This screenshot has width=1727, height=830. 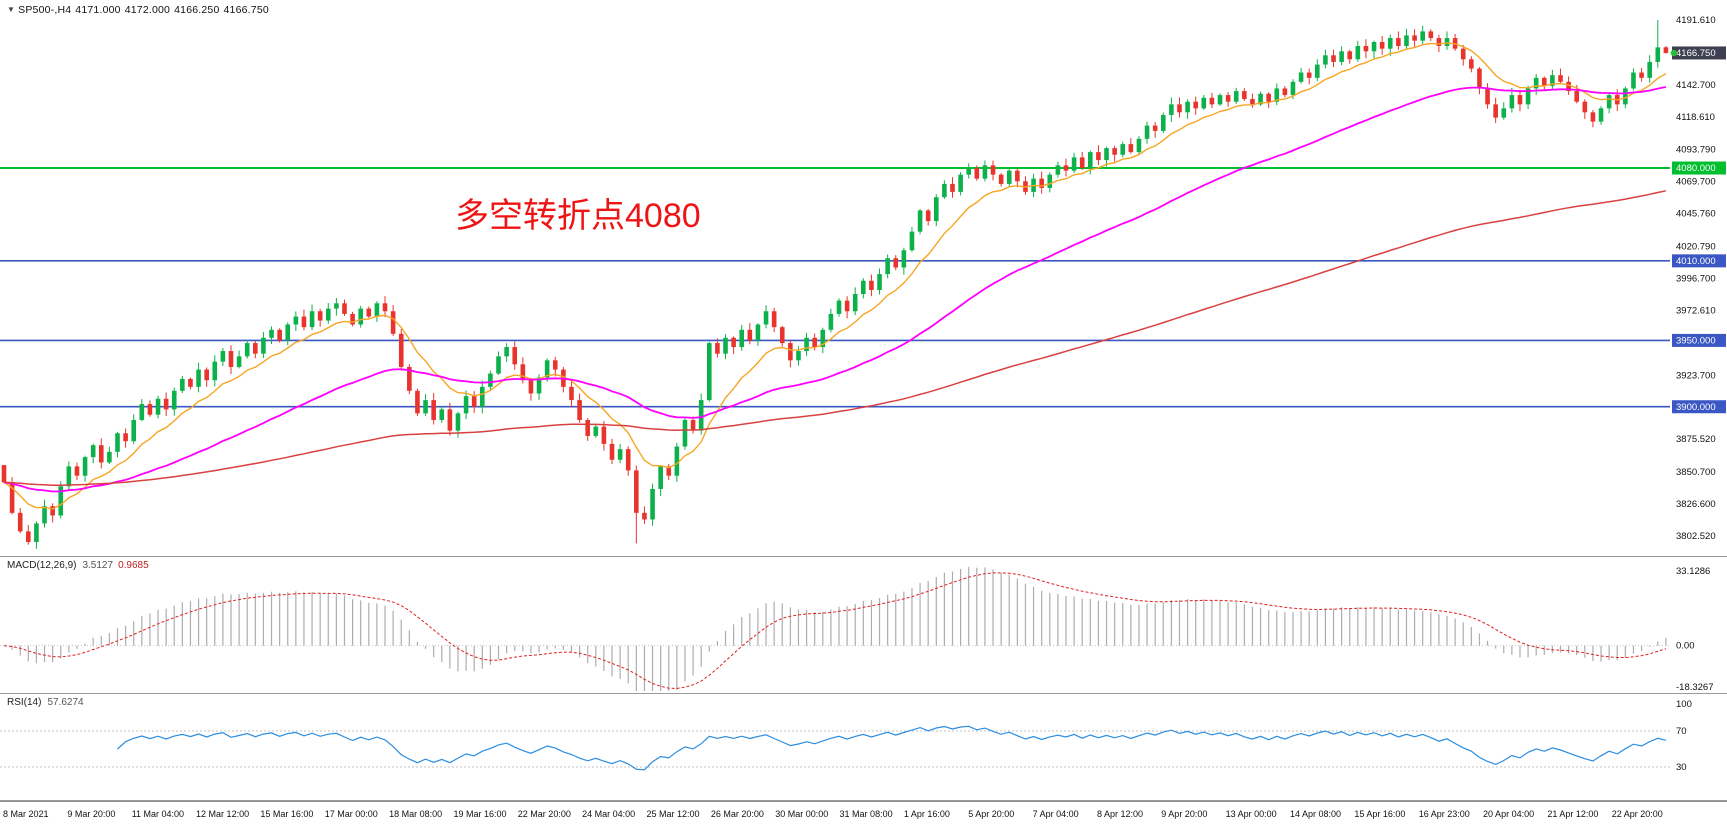 What do you see at coordinates (835, 631) in the screenshot?
I see `macd-signal-line` at bounding box center [835, 631].